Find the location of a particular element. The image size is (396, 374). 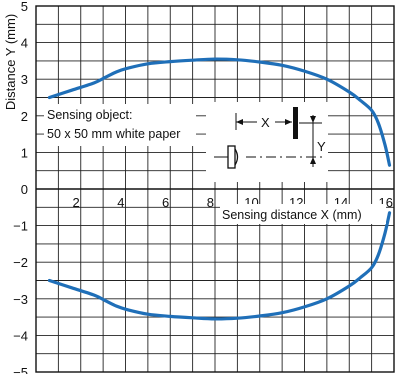

y-tick-label: 3 is located at coordinates (24, 79).